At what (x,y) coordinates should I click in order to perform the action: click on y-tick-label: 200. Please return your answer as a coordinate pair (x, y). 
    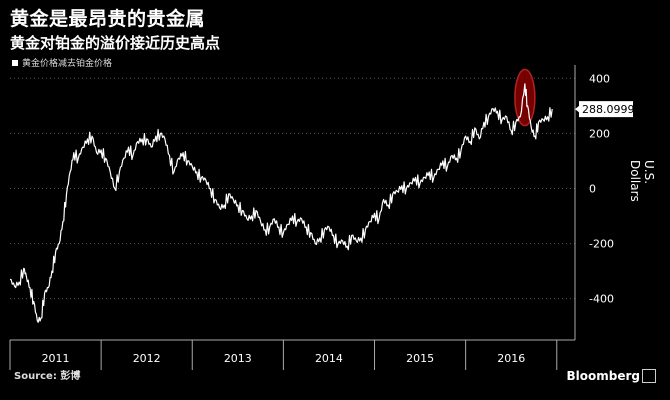
    Looking at the image, I should click on (599, 133).